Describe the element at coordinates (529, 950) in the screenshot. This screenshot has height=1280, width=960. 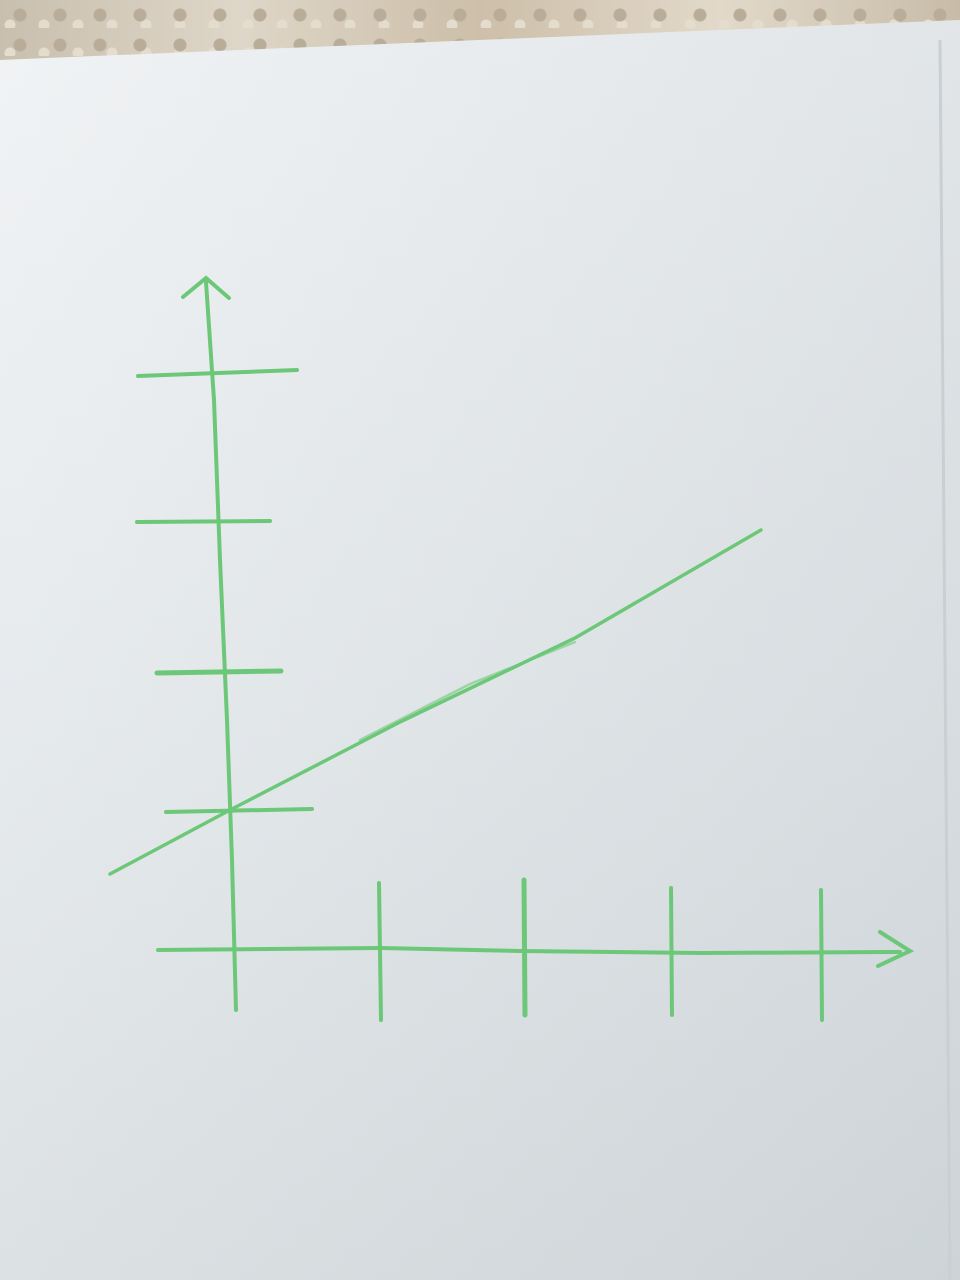
I see `x-axis` at that location.